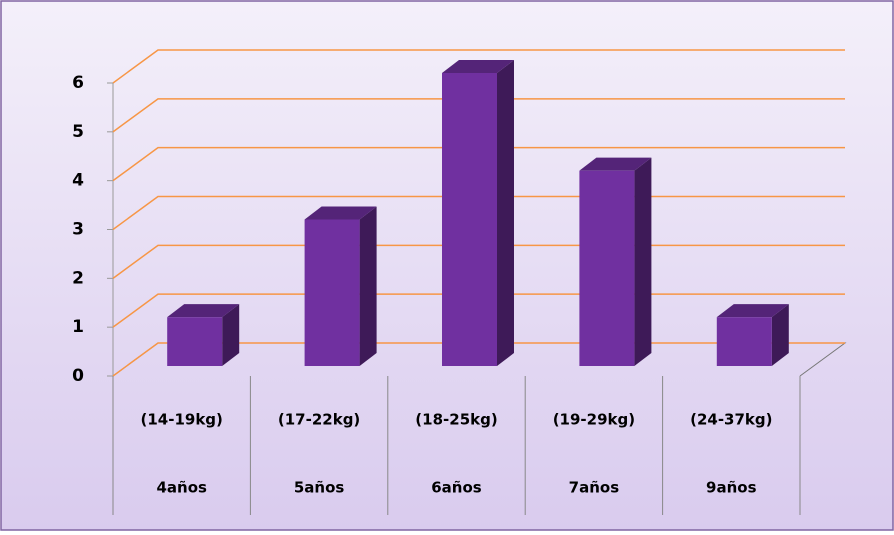 Image resolution: width=894 pixels, height=535 pixels. I want to click on x-tick-label: (24-37kg), so click(731, 420).